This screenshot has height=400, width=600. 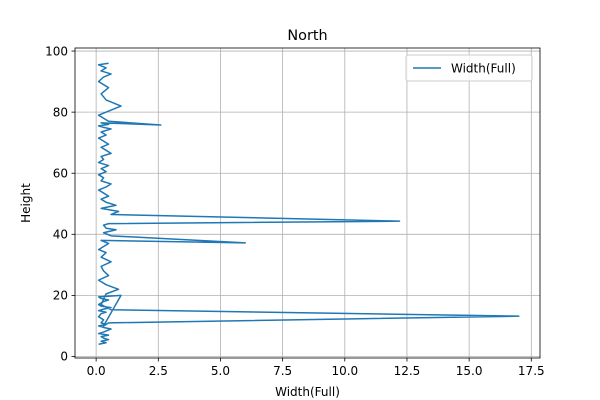 I want to click on x-tick-label: 12.5, so click(x=407, y=371).